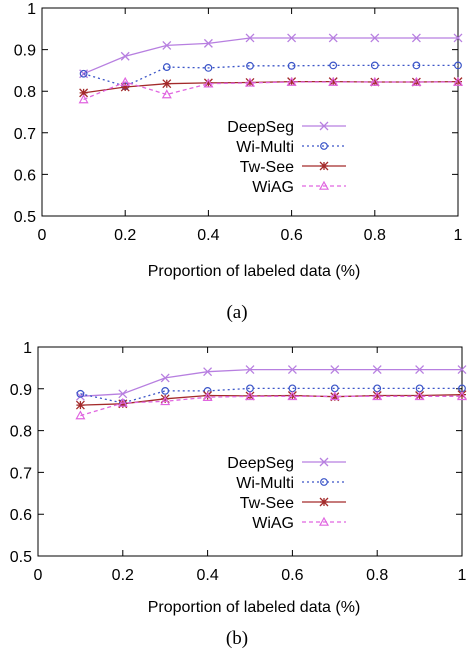 The height and width of the screenshot is (653, 474). What do you see at coordinates (292, 575) in the screenshot?
I see `x-tick-label: 0.6` at bounding box center [292, 575].